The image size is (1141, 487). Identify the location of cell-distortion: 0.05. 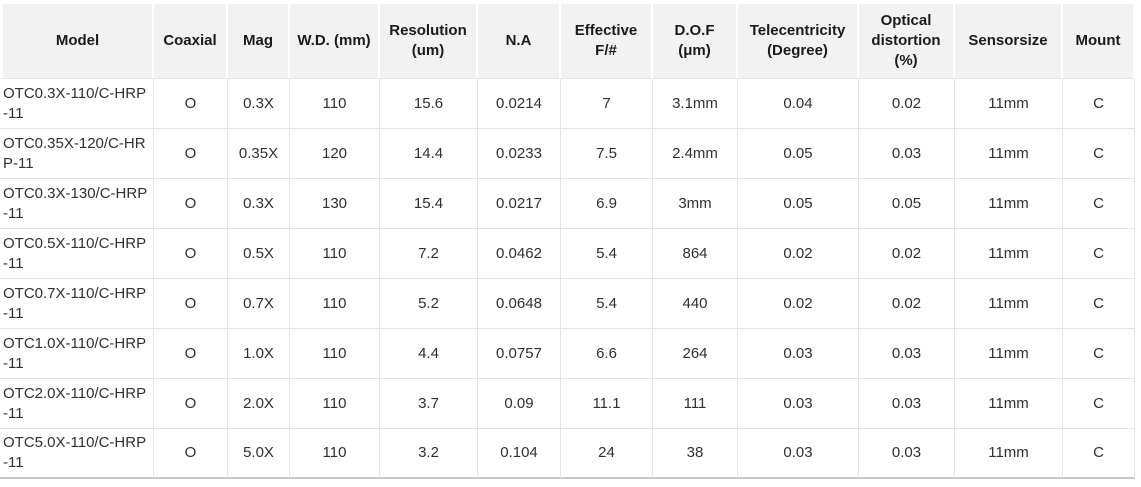
(907, 204).